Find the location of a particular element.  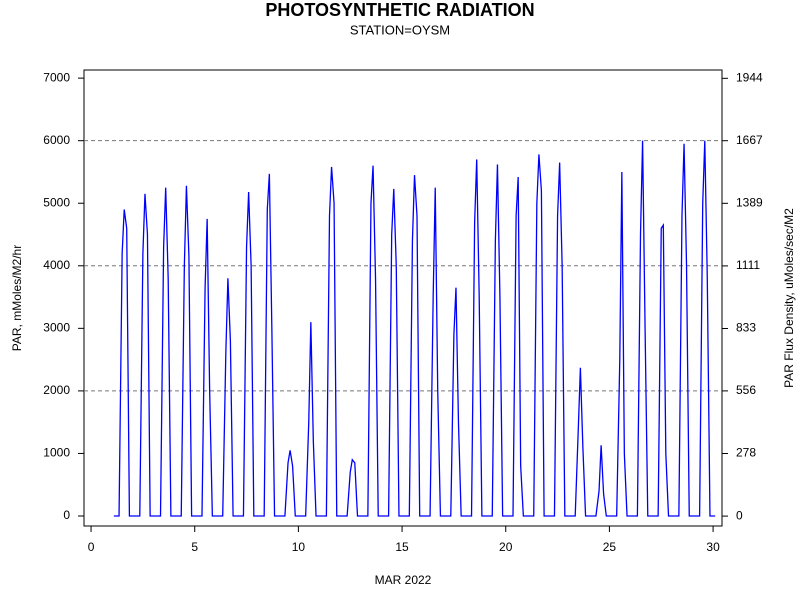

y2-tick-label: 1667 is located at coordinates (749, 140).